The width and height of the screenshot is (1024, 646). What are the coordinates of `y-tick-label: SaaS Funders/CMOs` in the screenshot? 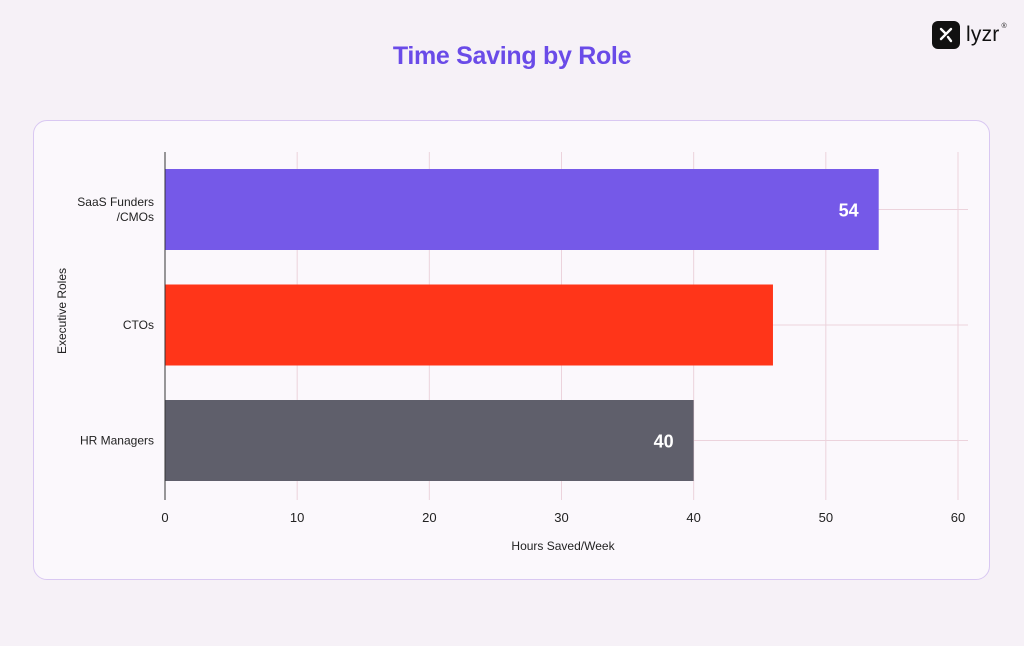 It's located at (115, 209).